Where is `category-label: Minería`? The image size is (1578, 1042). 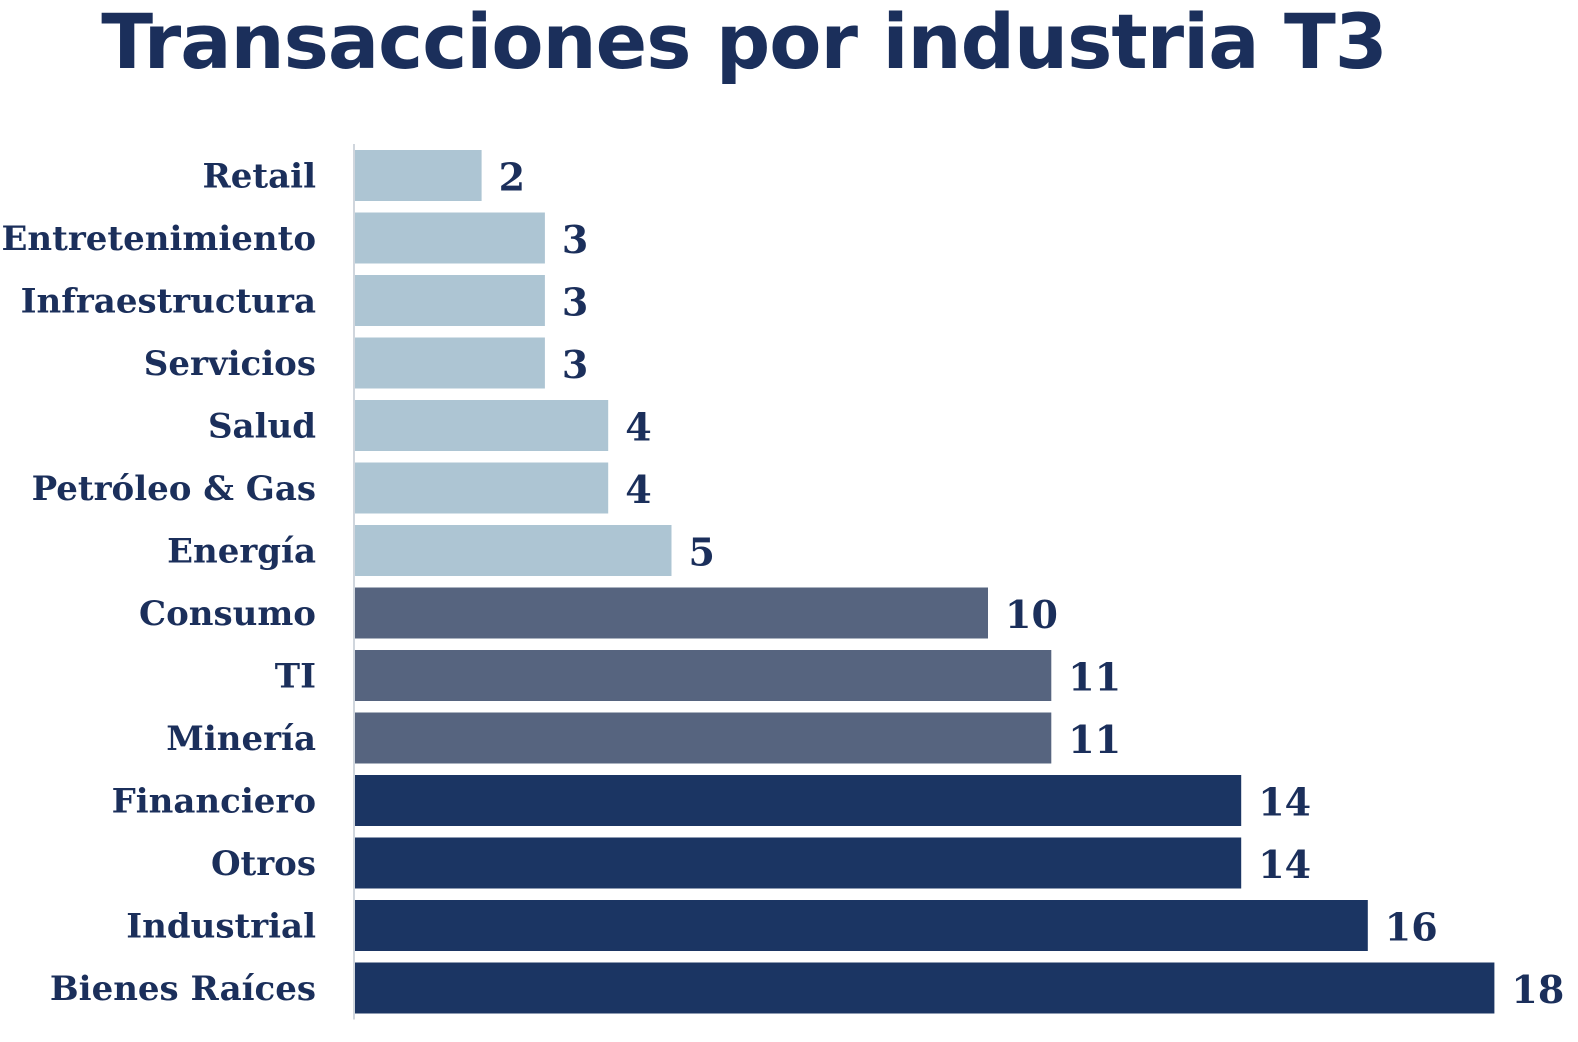 category-label: Minería is located at coordinates (241, 739).